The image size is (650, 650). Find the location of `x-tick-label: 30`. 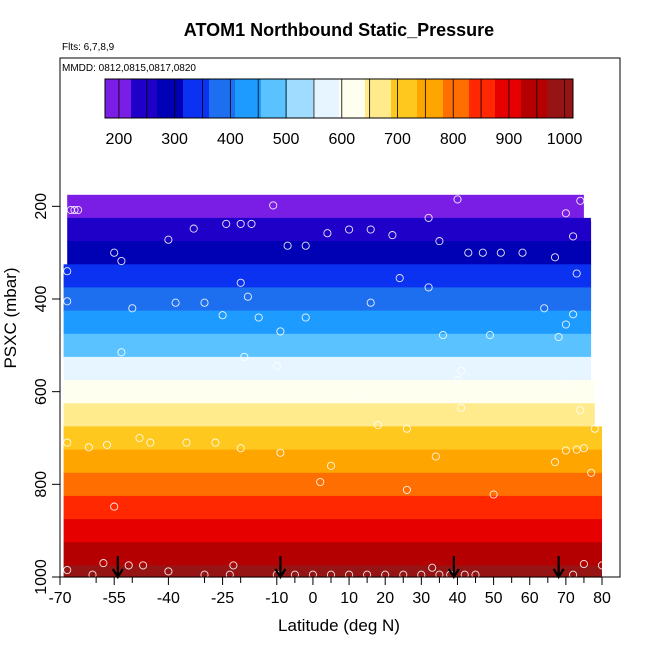

x-tick-label: 30 is located at coordinates (421, 598).